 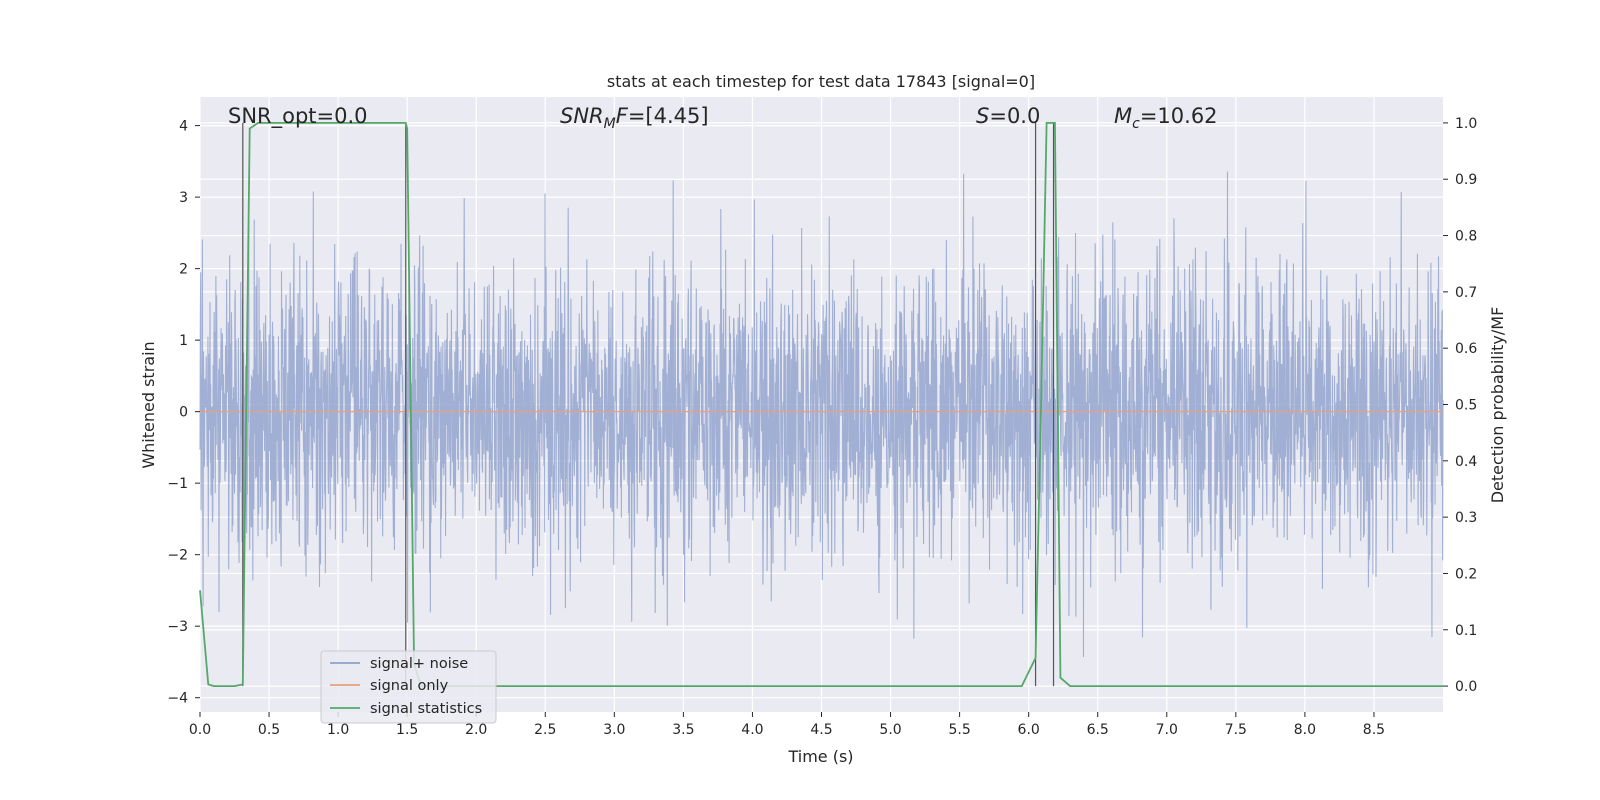 I want to click on y-tick-label-2: −2, so click(x=177, y=556).